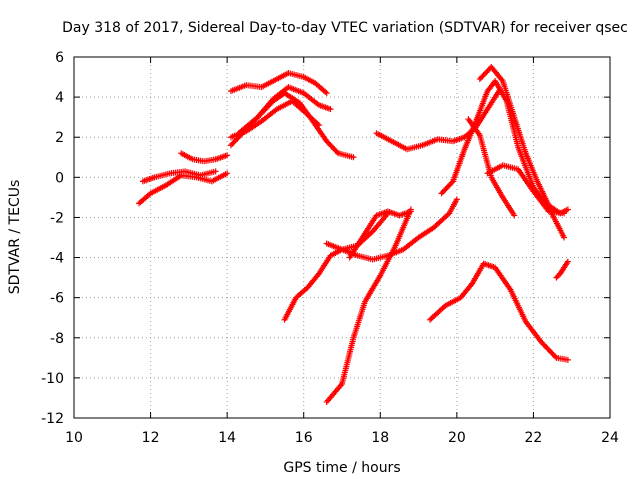 The height and width of the screenshot is (480, 640). Describe the element at coordinates (523, 140) in the screenshot. I see `series-arc-n` at that location.